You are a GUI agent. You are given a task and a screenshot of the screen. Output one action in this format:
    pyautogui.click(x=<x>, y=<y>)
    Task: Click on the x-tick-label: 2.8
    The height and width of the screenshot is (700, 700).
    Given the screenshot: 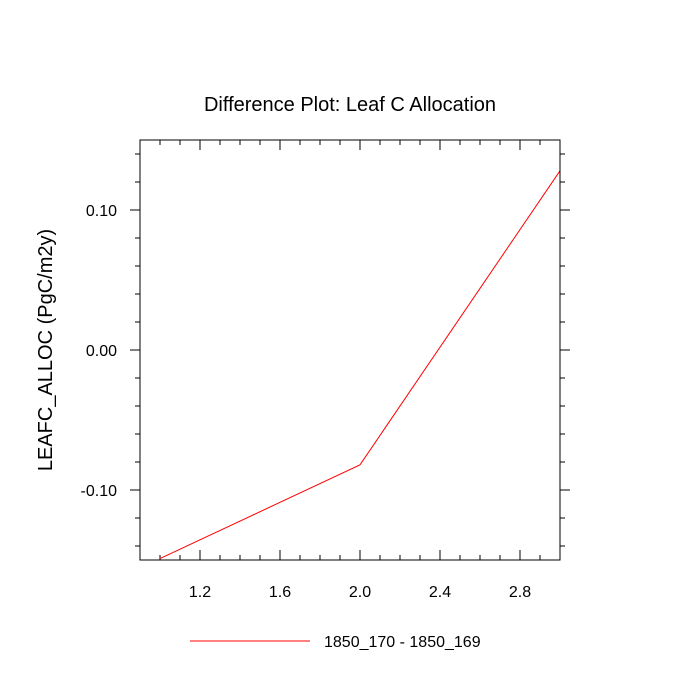 What is the action you would take?
    pyautogui.click(x=520, y=592)
    